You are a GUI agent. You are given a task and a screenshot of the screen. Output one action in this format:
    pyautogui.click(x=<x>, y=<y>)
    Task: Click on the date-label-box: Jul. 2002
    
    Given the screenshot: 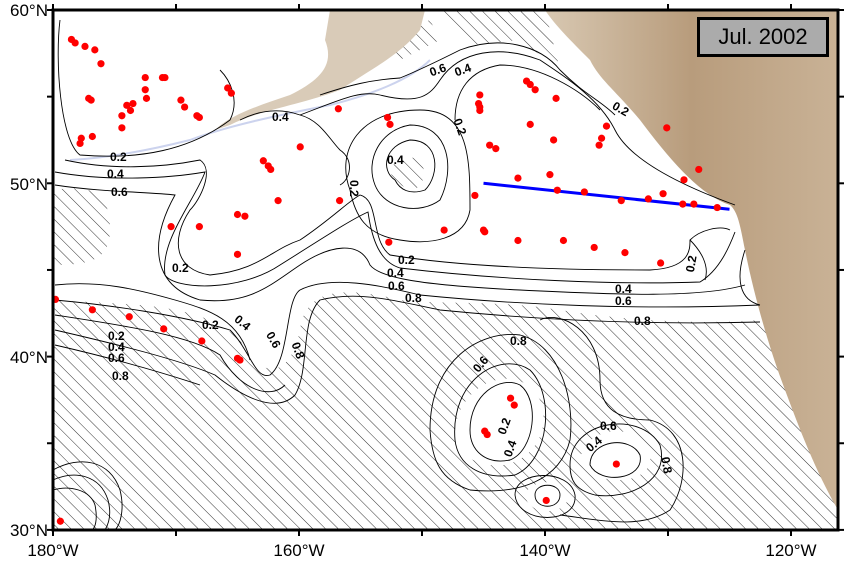 What is the action you would take?
    pyautogui.click(x=763, y=37)
    